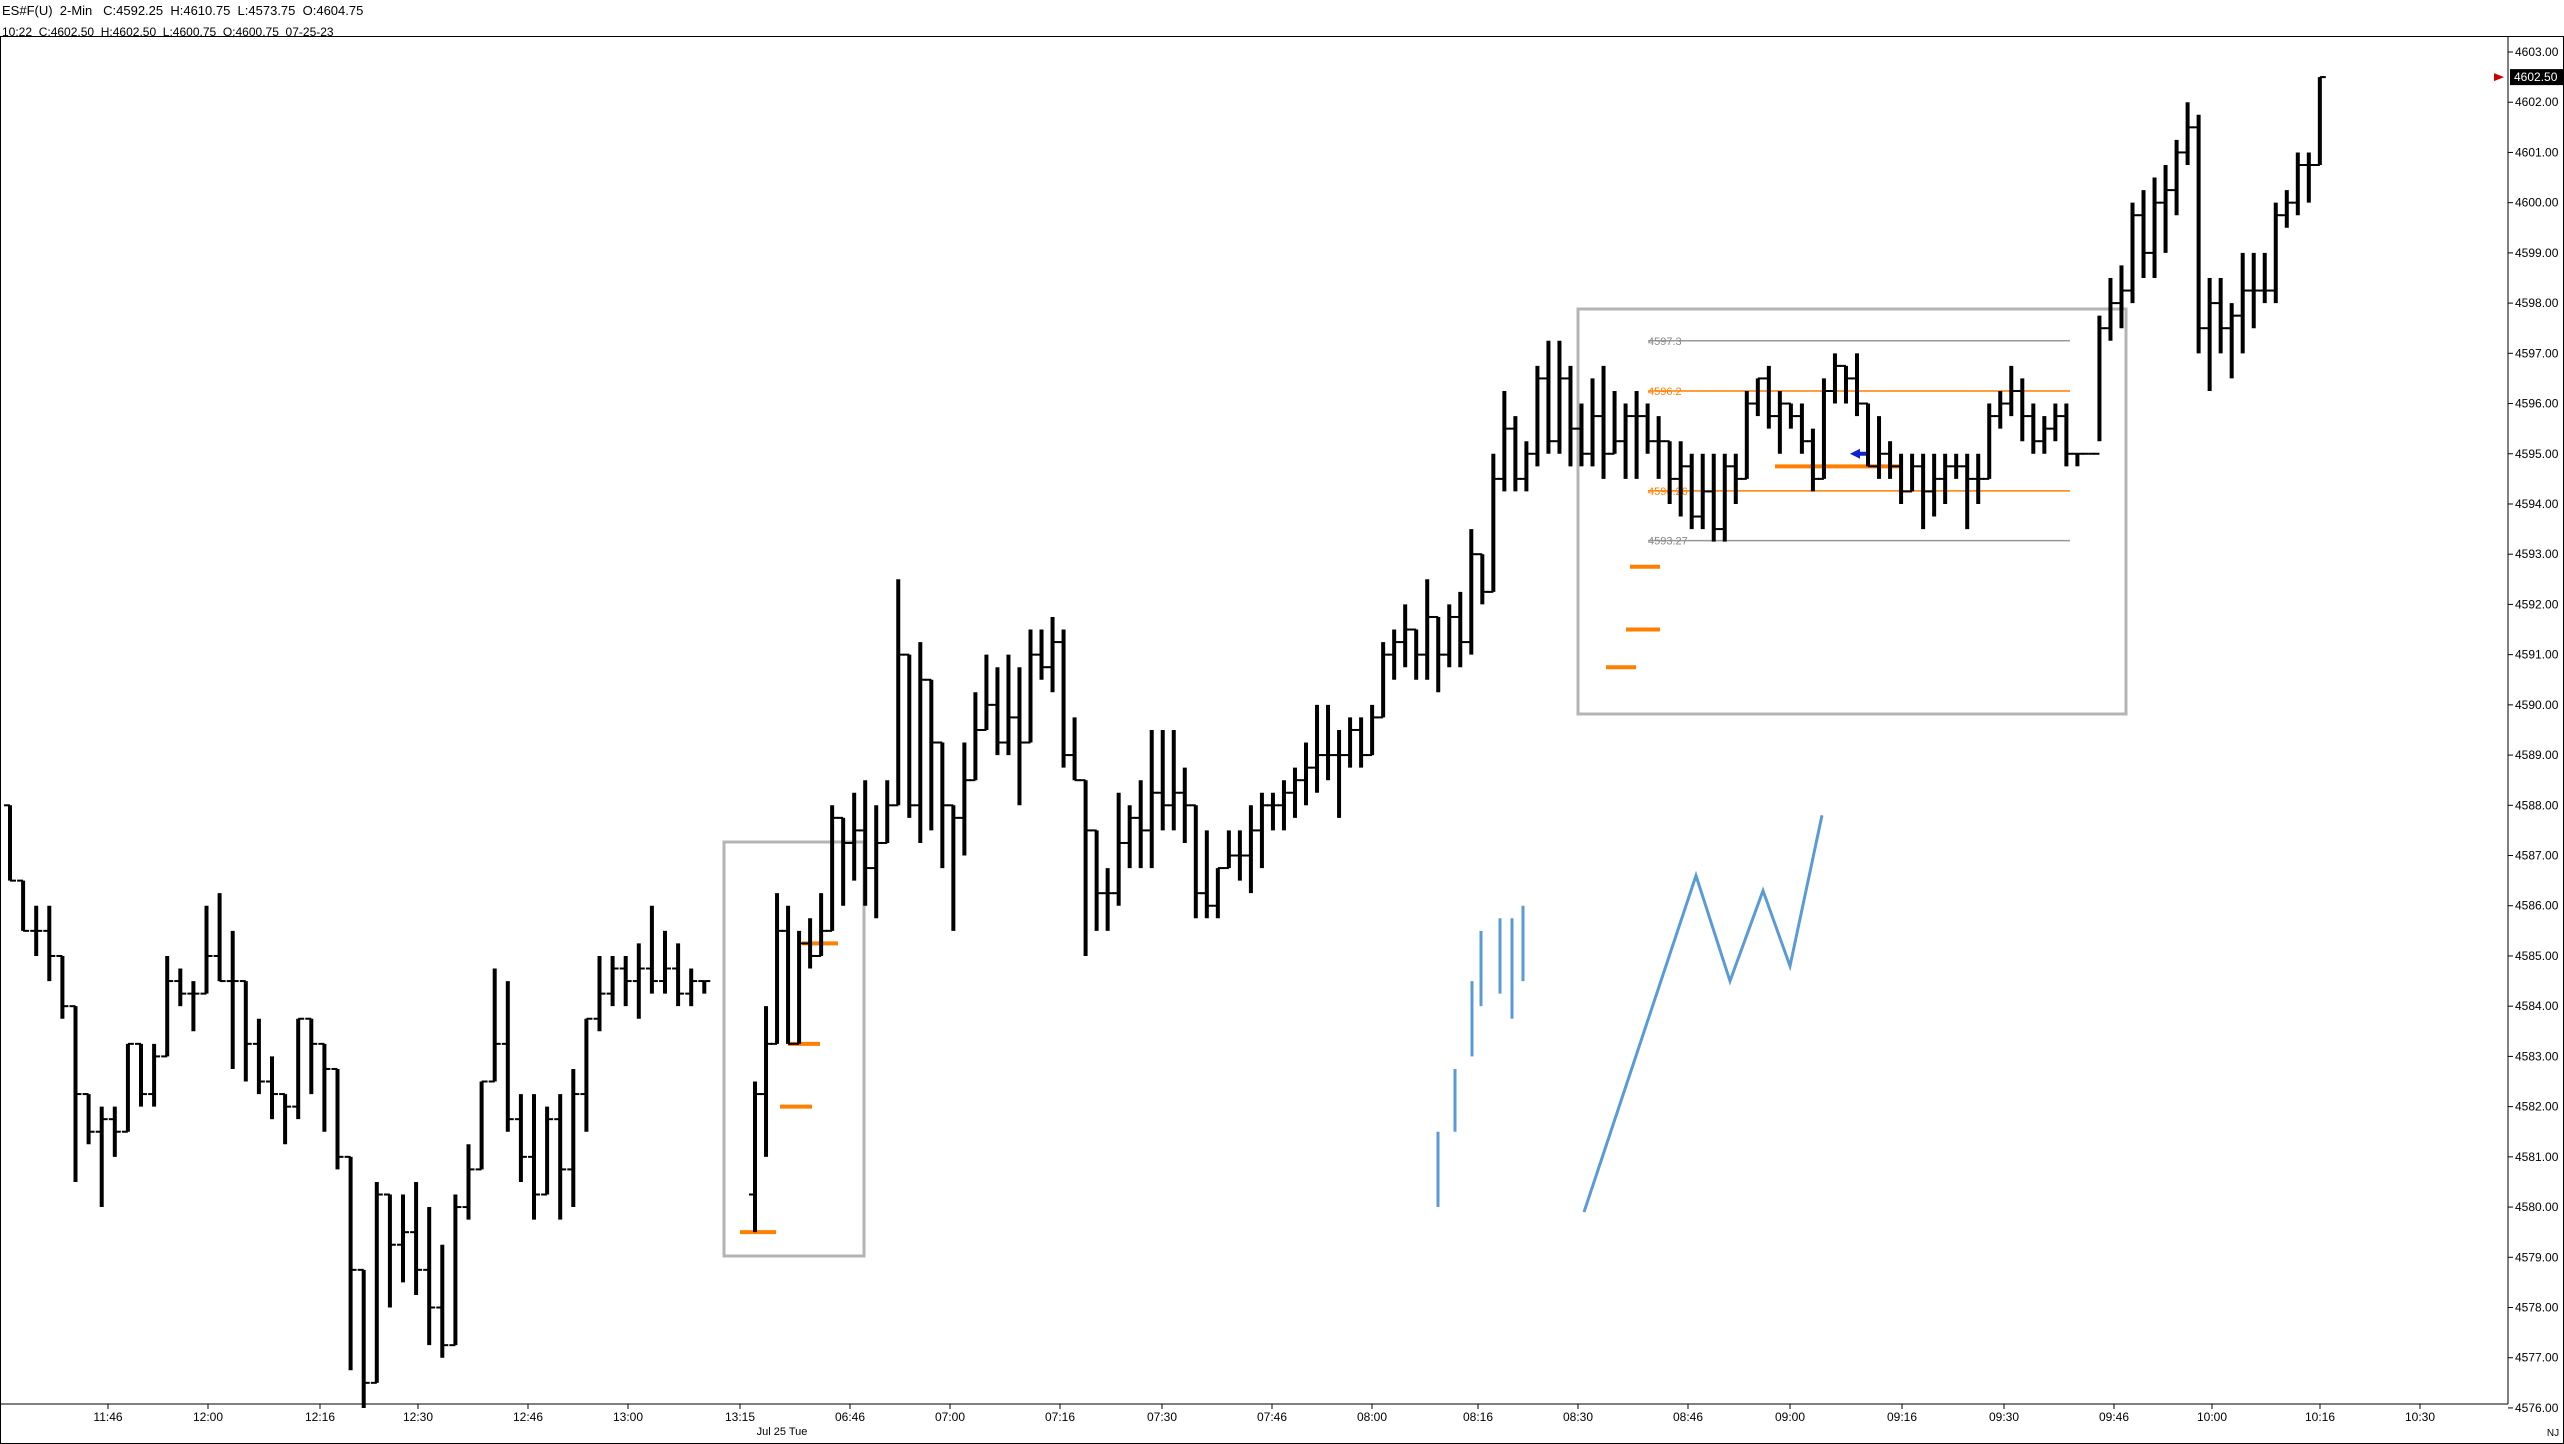  Describe the element at coordinates (2537, 1056) in the screenshot. I see `price-label: 4583.00` at that location.